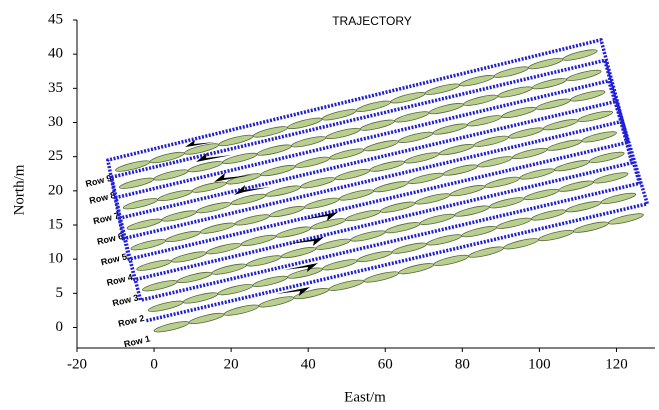 The width and height of the screenshot is (659, 410). I want to click on chart-title: TRAJECTORY, so click(372, 21).